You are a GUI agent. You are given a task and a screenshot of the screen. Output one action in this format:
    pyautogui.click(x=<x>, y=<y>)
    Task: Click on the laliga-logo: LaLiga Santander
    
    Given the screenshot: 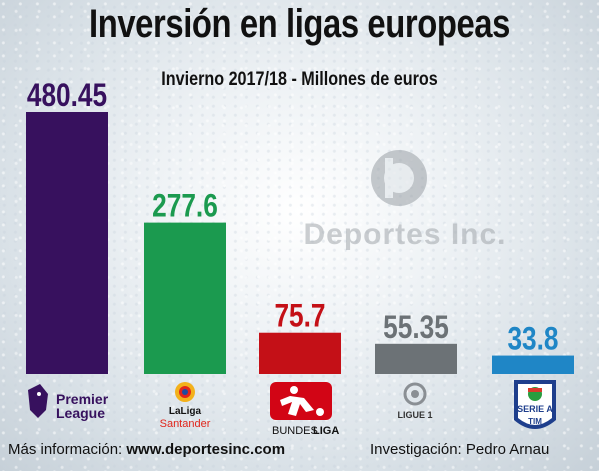 What is the action you would take?
    pyautogui.click(x=190, y=409)
    